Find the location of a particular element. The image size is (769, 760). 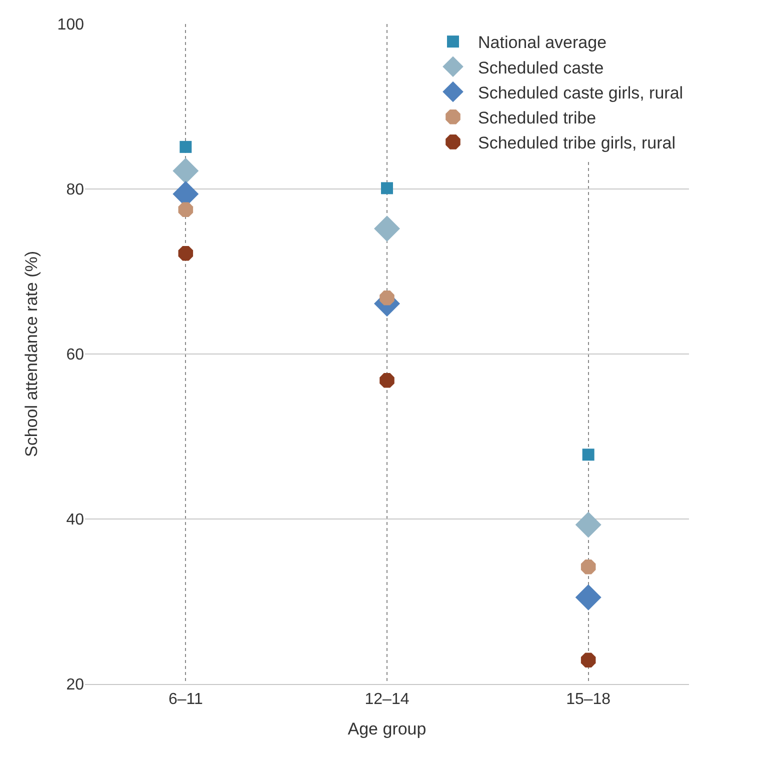

legend-label: Scheduled caste is located at coordinates (541, 68).